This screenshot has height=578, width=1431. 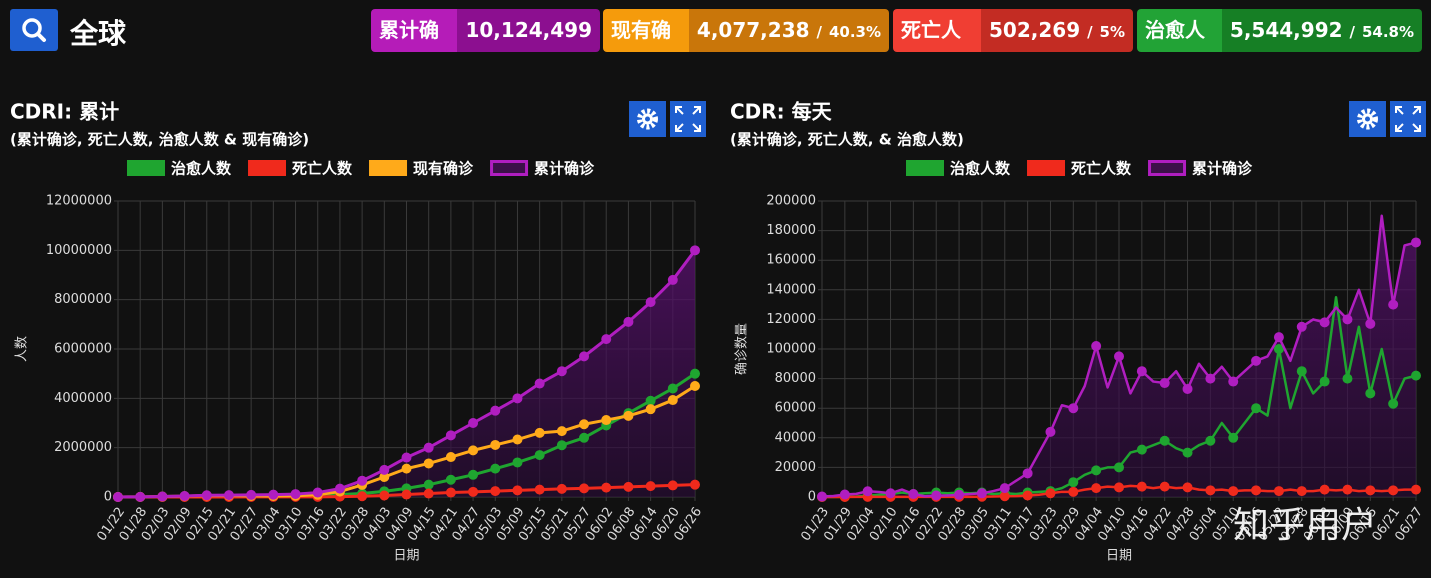 I want to click on y-tick-label: 100000, so click(x=791, y=349).